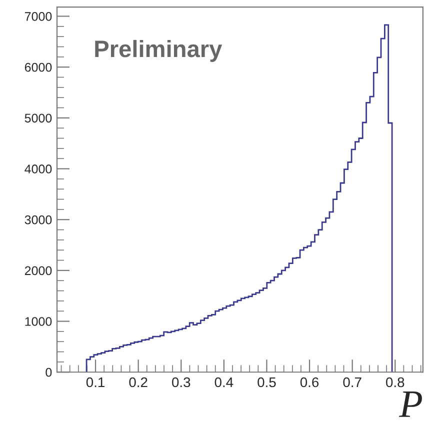  I want to click on x-axis-title: P, so click(410, 404).